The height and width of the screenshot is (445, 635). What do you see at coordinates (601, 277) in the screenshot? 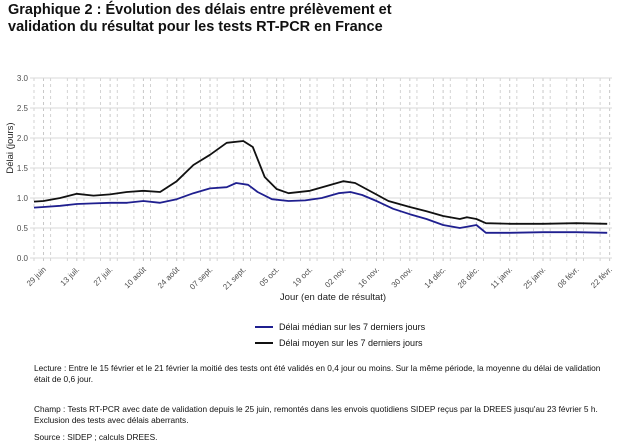
I see `x-tick-label: 22 févr.` at bounding box center [601, 277].